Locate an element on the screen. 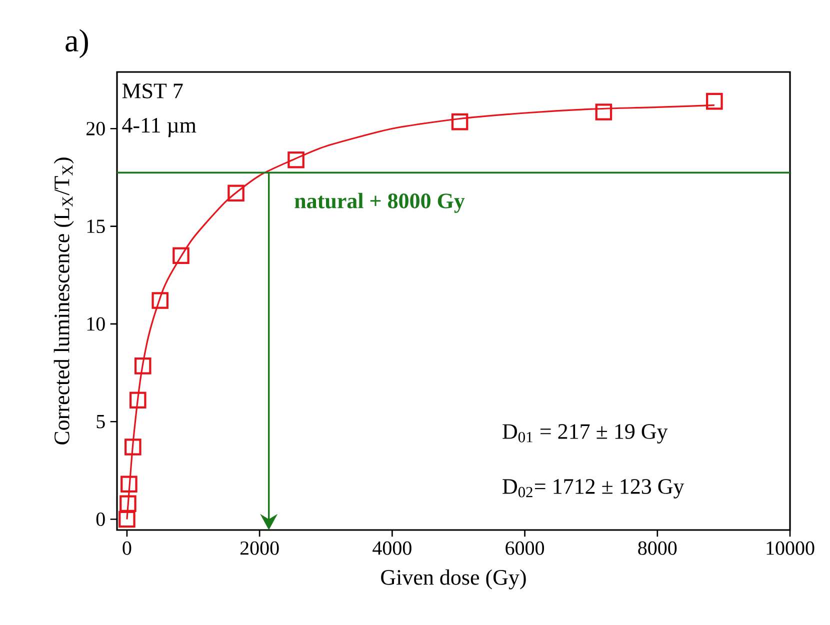 Image resolution: width=830 pixels, height=625 pixels. annotation: 4-11 µm is located at coordinates (159, 128).